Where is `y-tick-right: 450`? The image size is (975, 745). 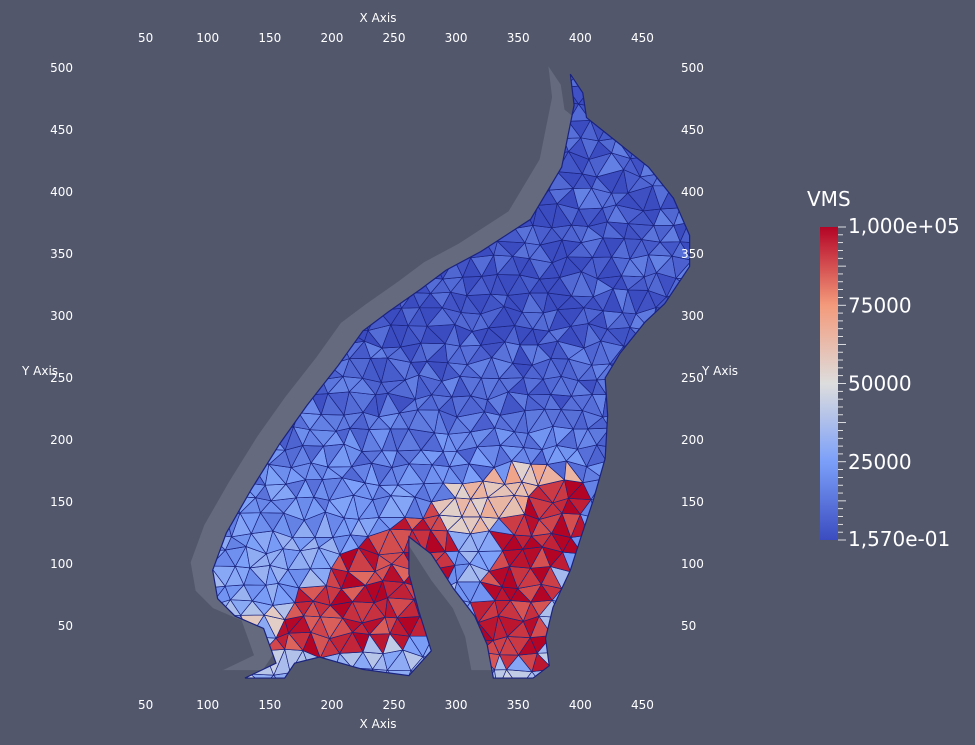
y-tick-right: 450 is located at coordinates (692, 130).